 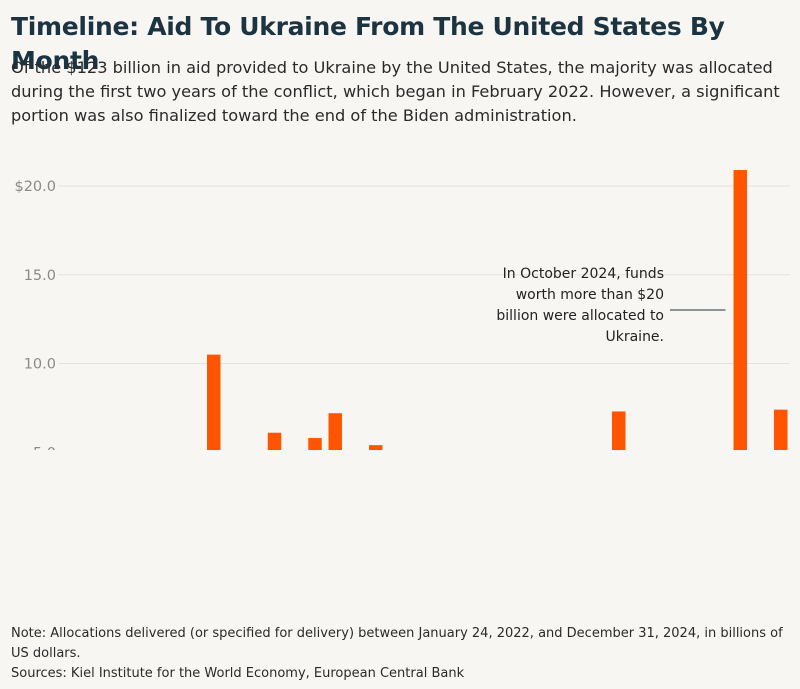 I want to click on annotation-line: billion were allocated to, so click(x=580, y=316).